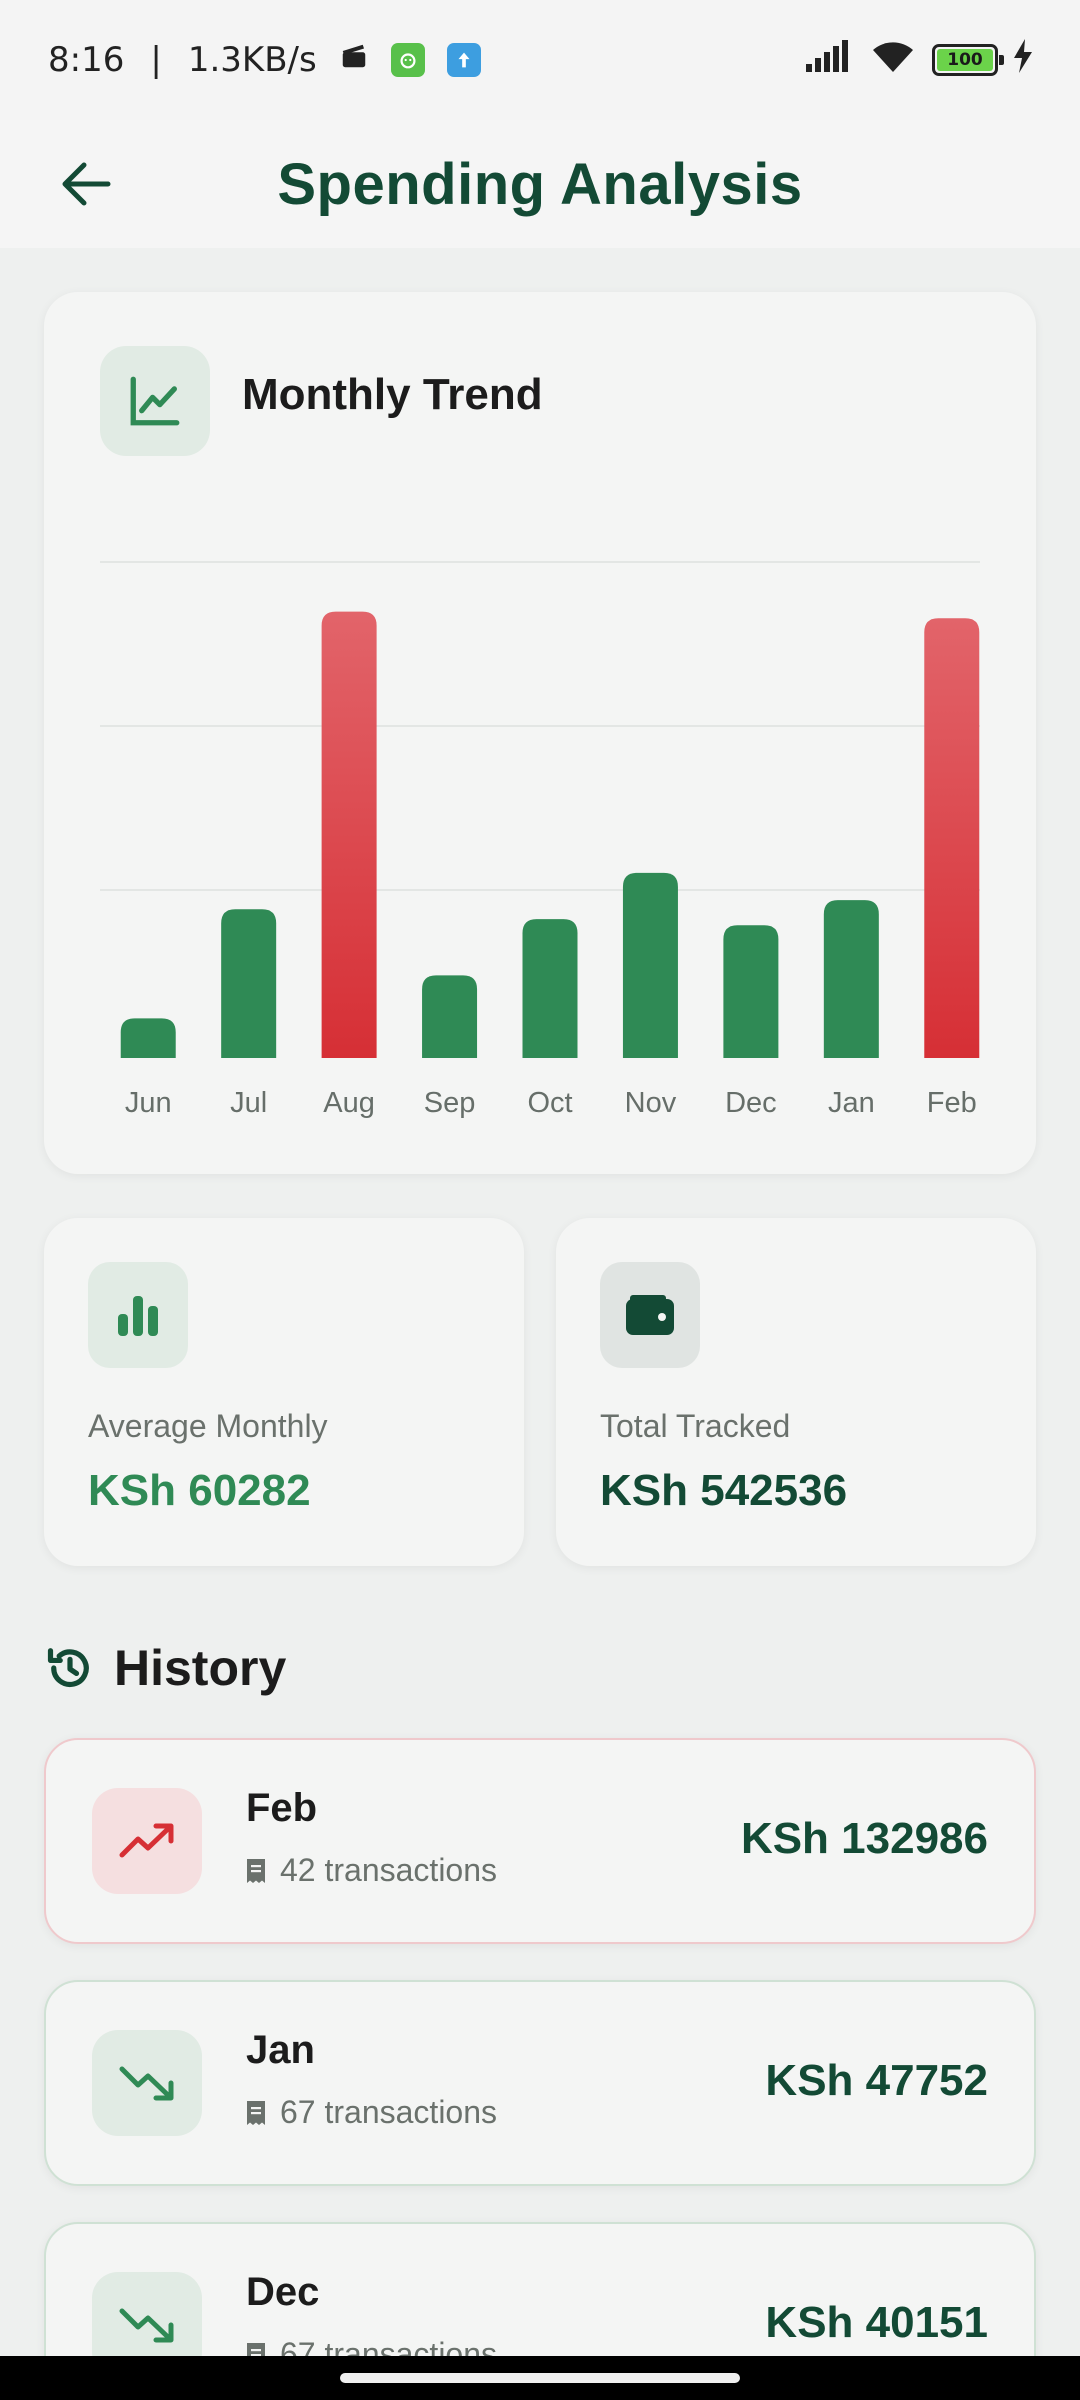  Describe the element at coordinates (540, 2378) in the screenshot. I see `home-gesture-handle` at that location.